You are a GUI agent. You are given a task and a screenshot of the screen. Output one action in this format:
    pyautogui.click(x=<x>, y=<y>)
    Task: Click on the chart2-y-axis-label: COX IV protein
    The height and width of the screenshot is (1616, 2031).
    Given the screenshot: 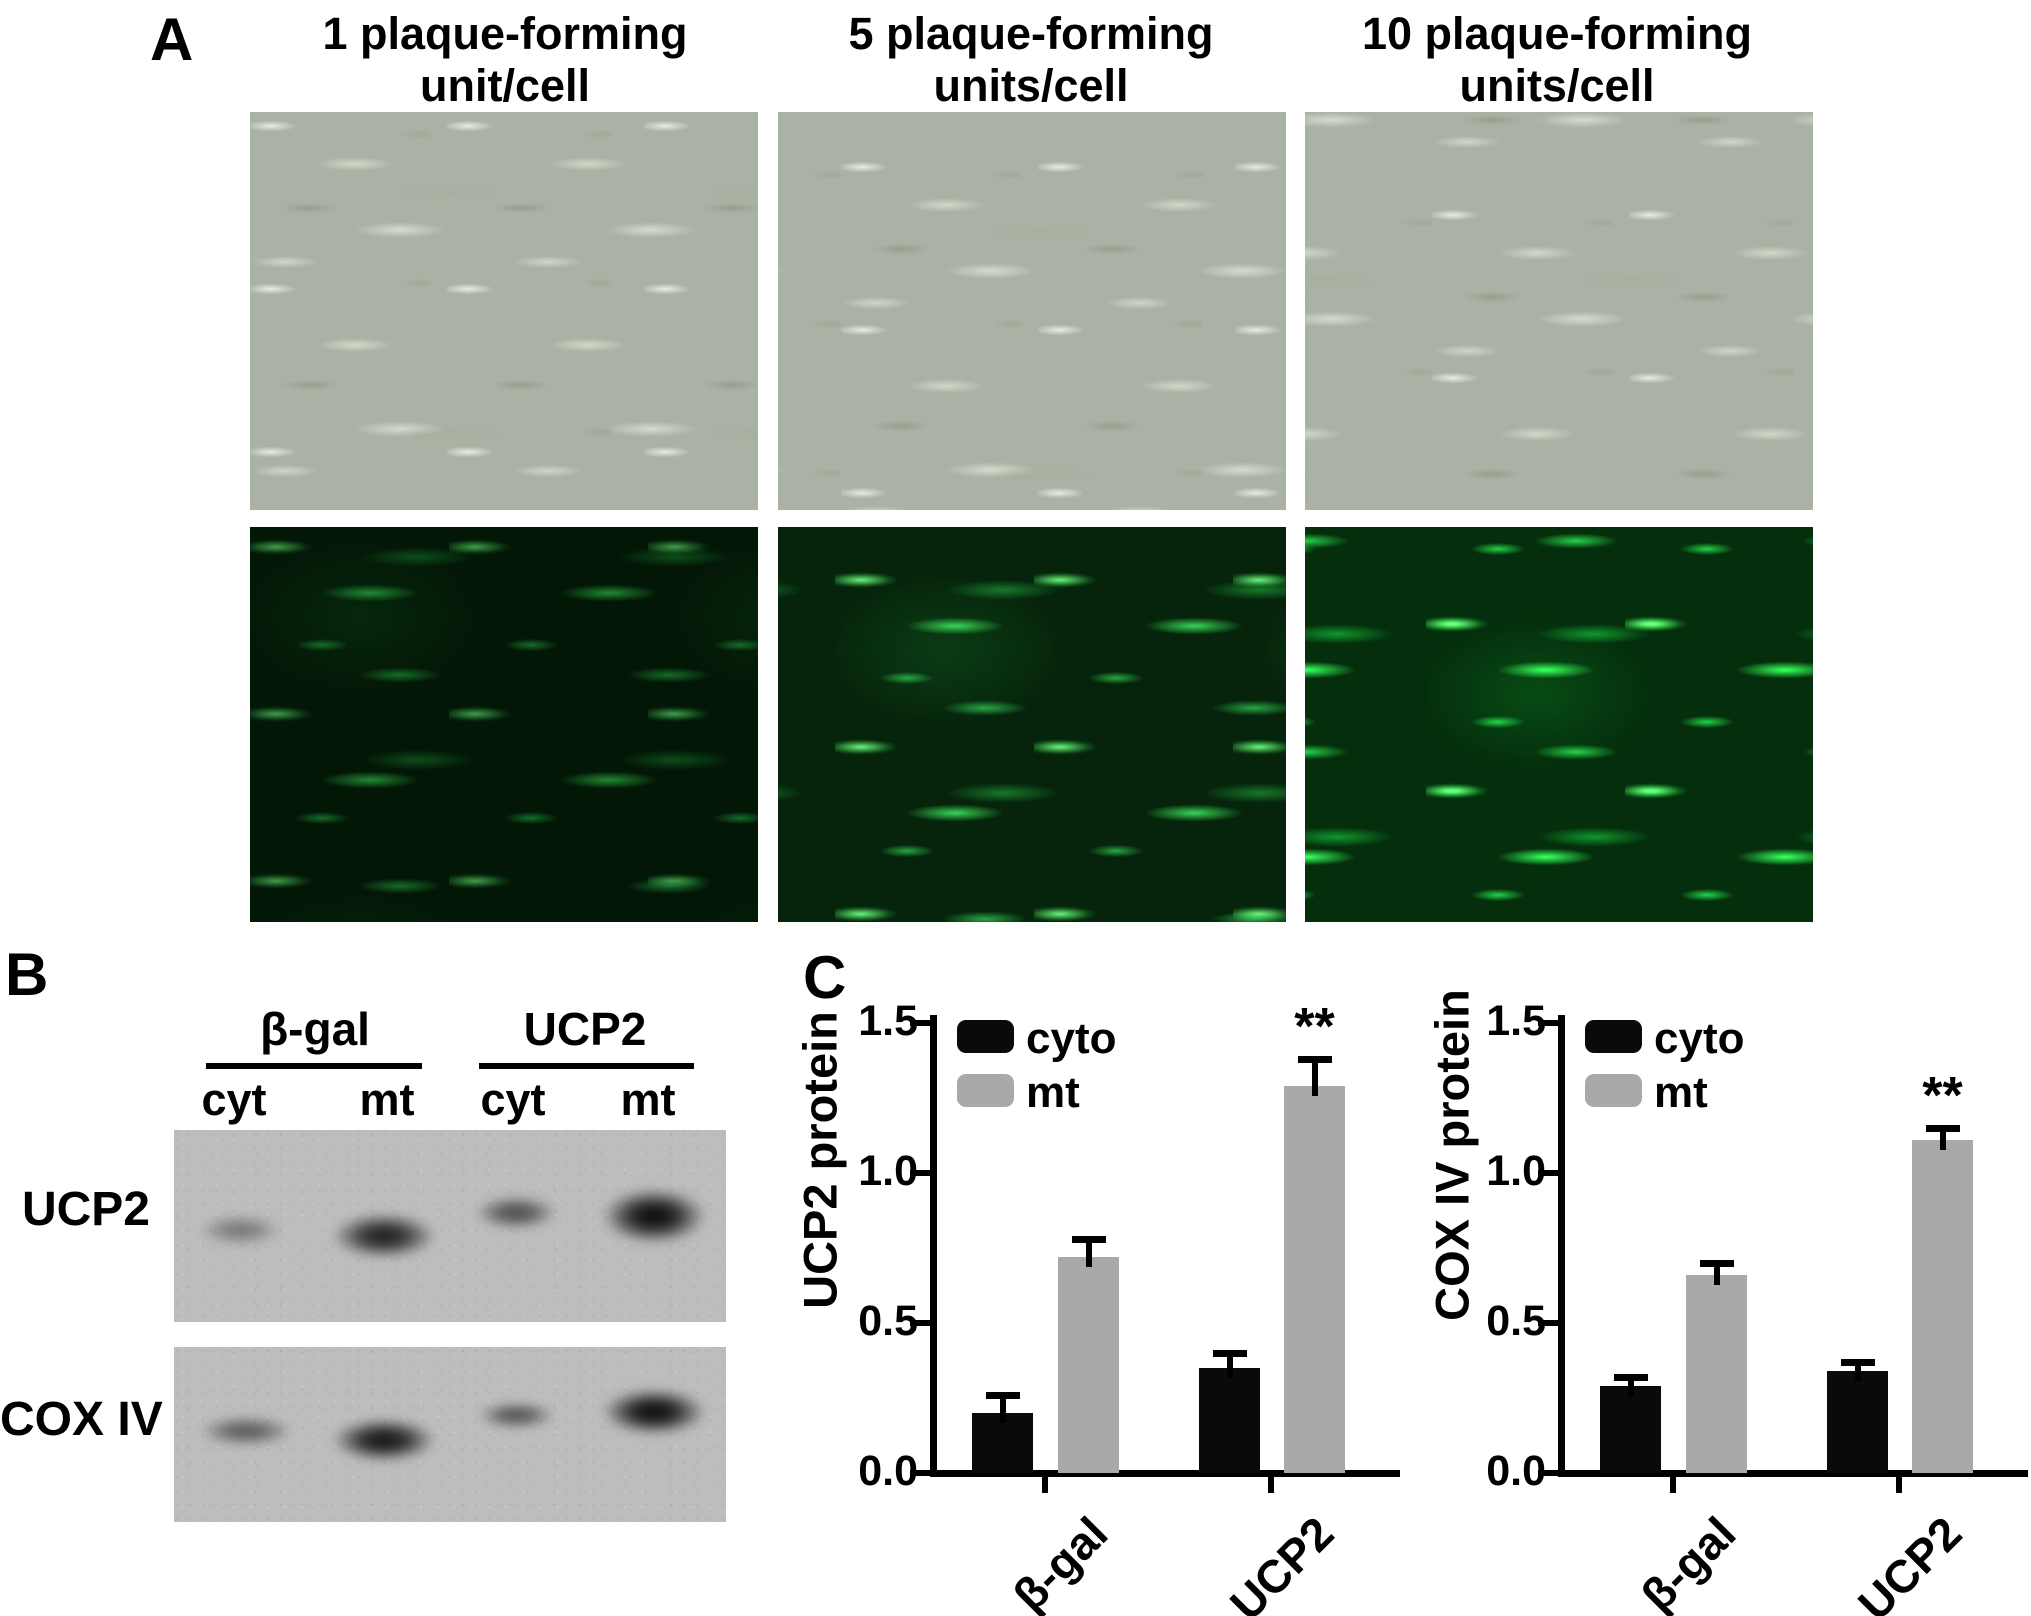 What is the action you would take?
    pyautogui.click(x=1452, y=1155)
    